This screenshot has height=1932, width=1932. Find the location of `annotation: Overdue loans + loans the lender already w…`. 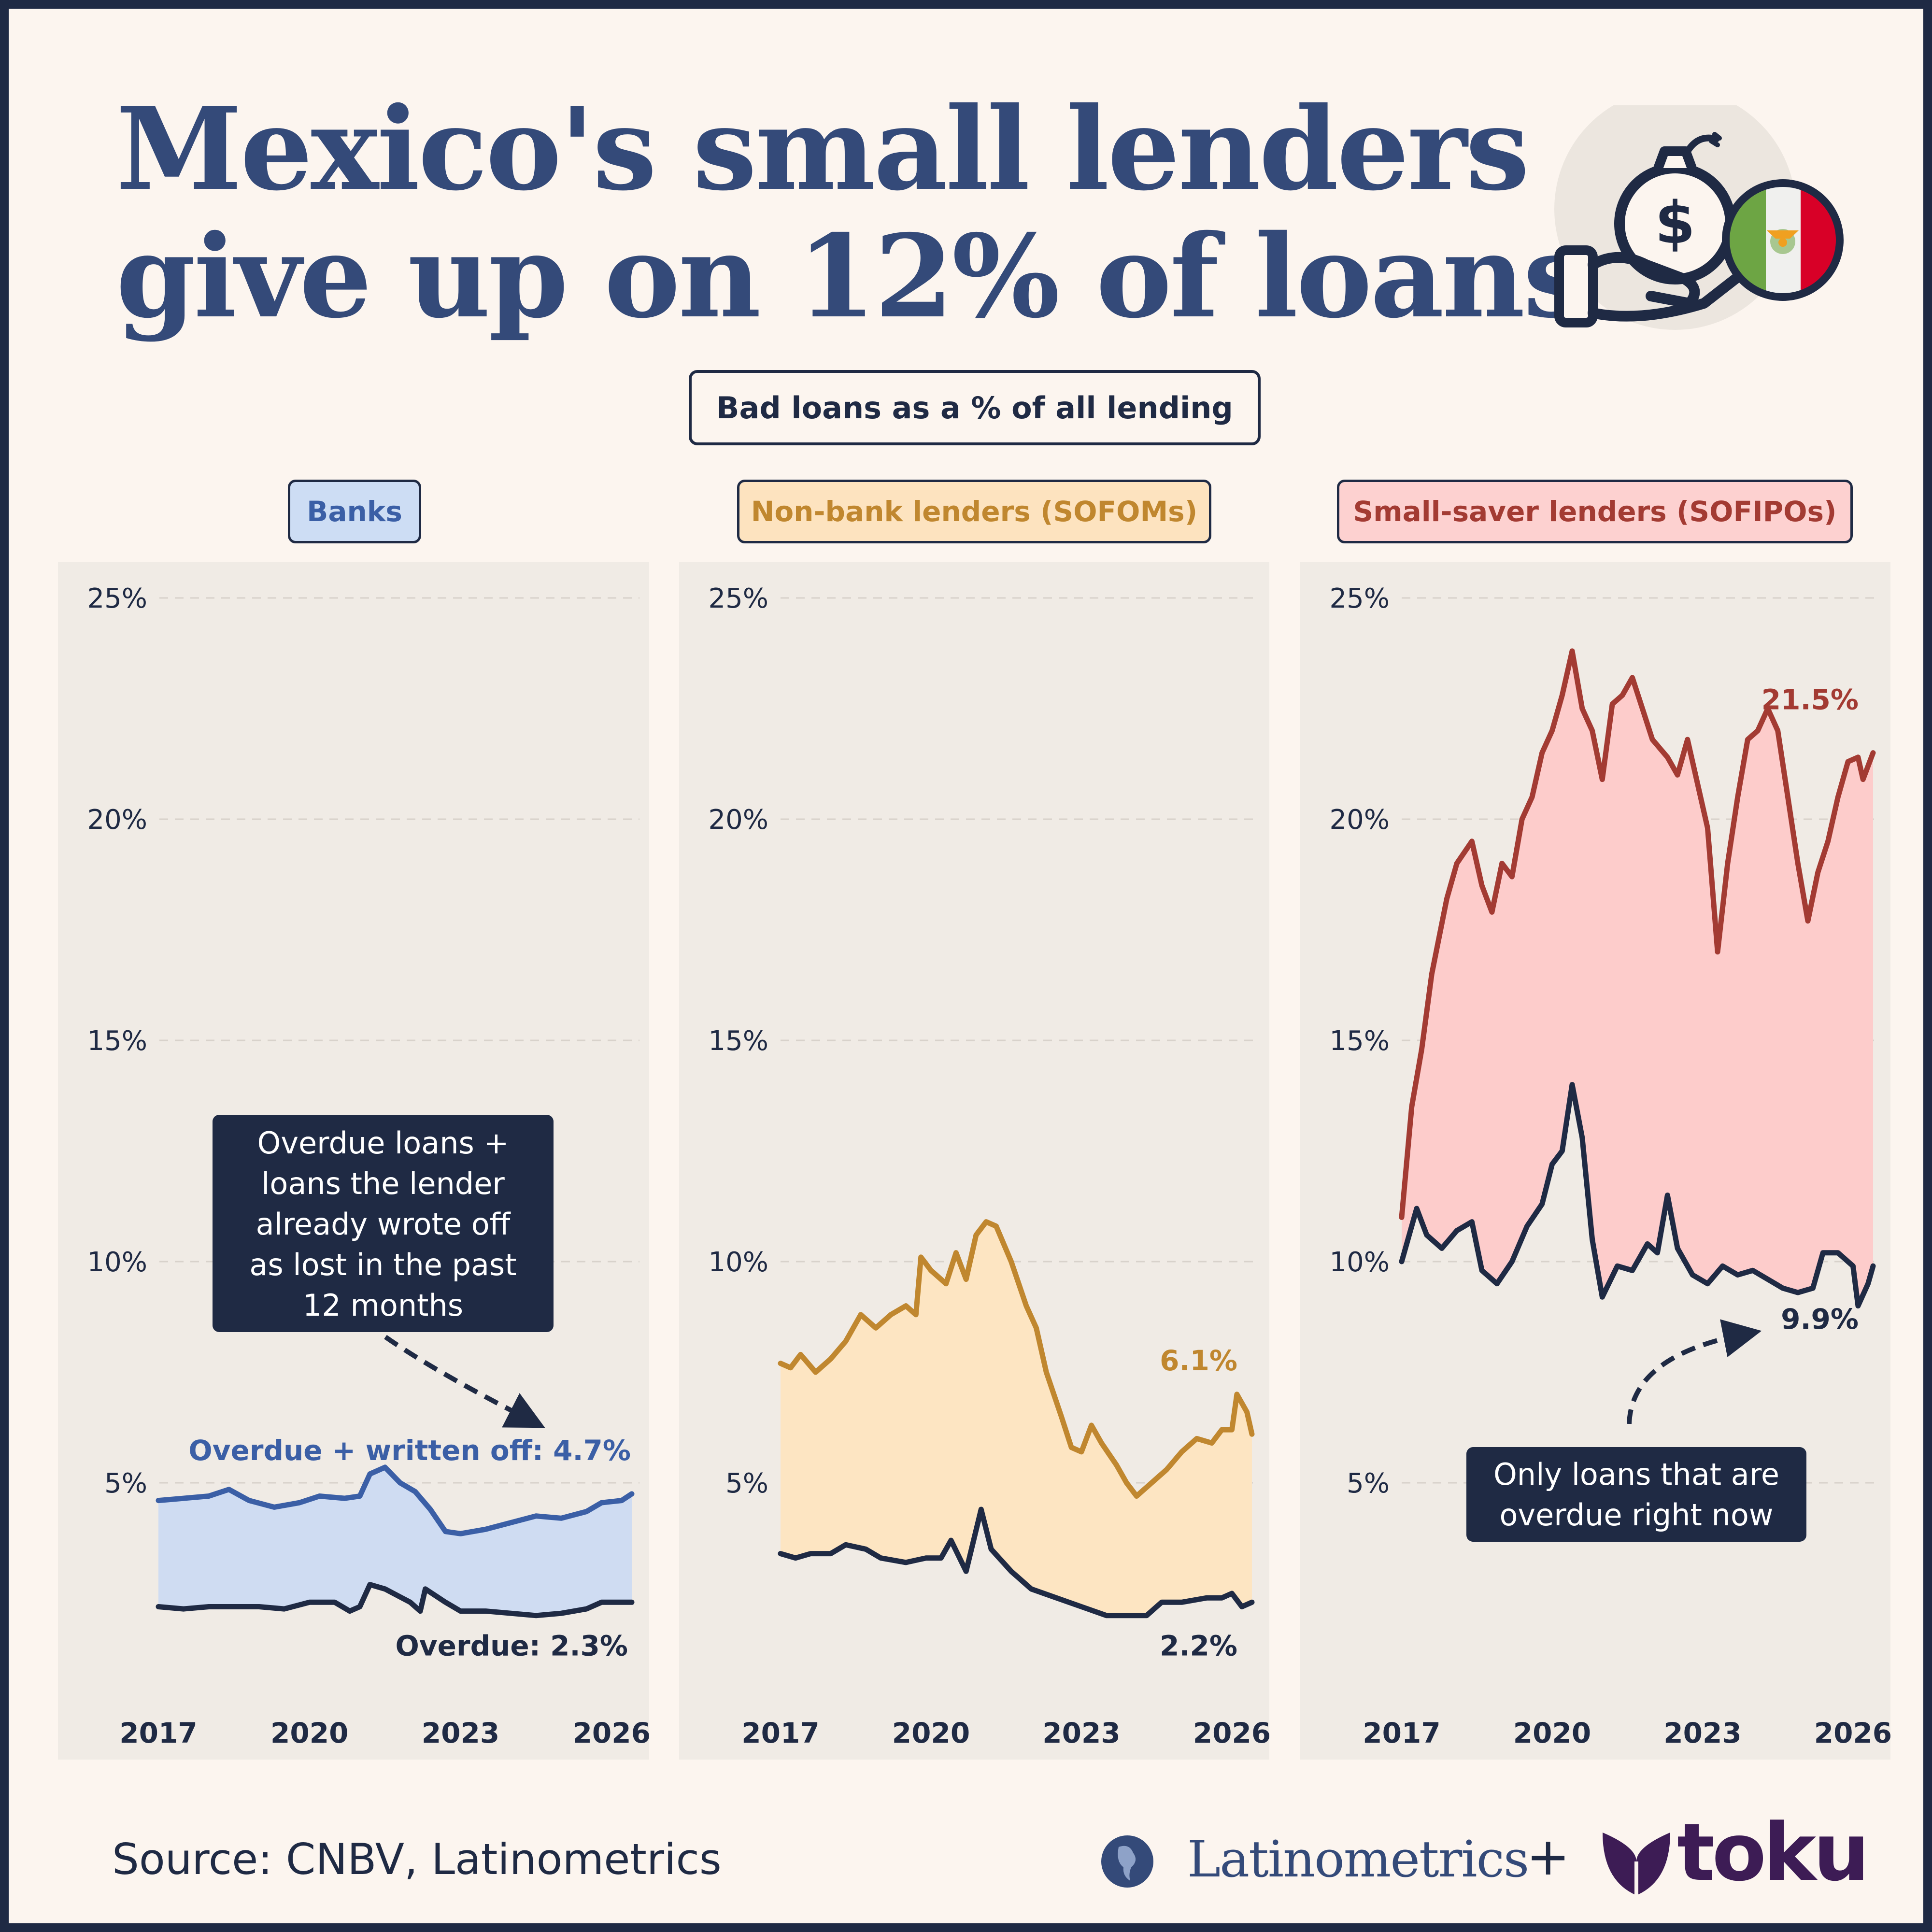

annotation: Overdue loans + loans the lender already w… is located at coordinates (383, 1271).